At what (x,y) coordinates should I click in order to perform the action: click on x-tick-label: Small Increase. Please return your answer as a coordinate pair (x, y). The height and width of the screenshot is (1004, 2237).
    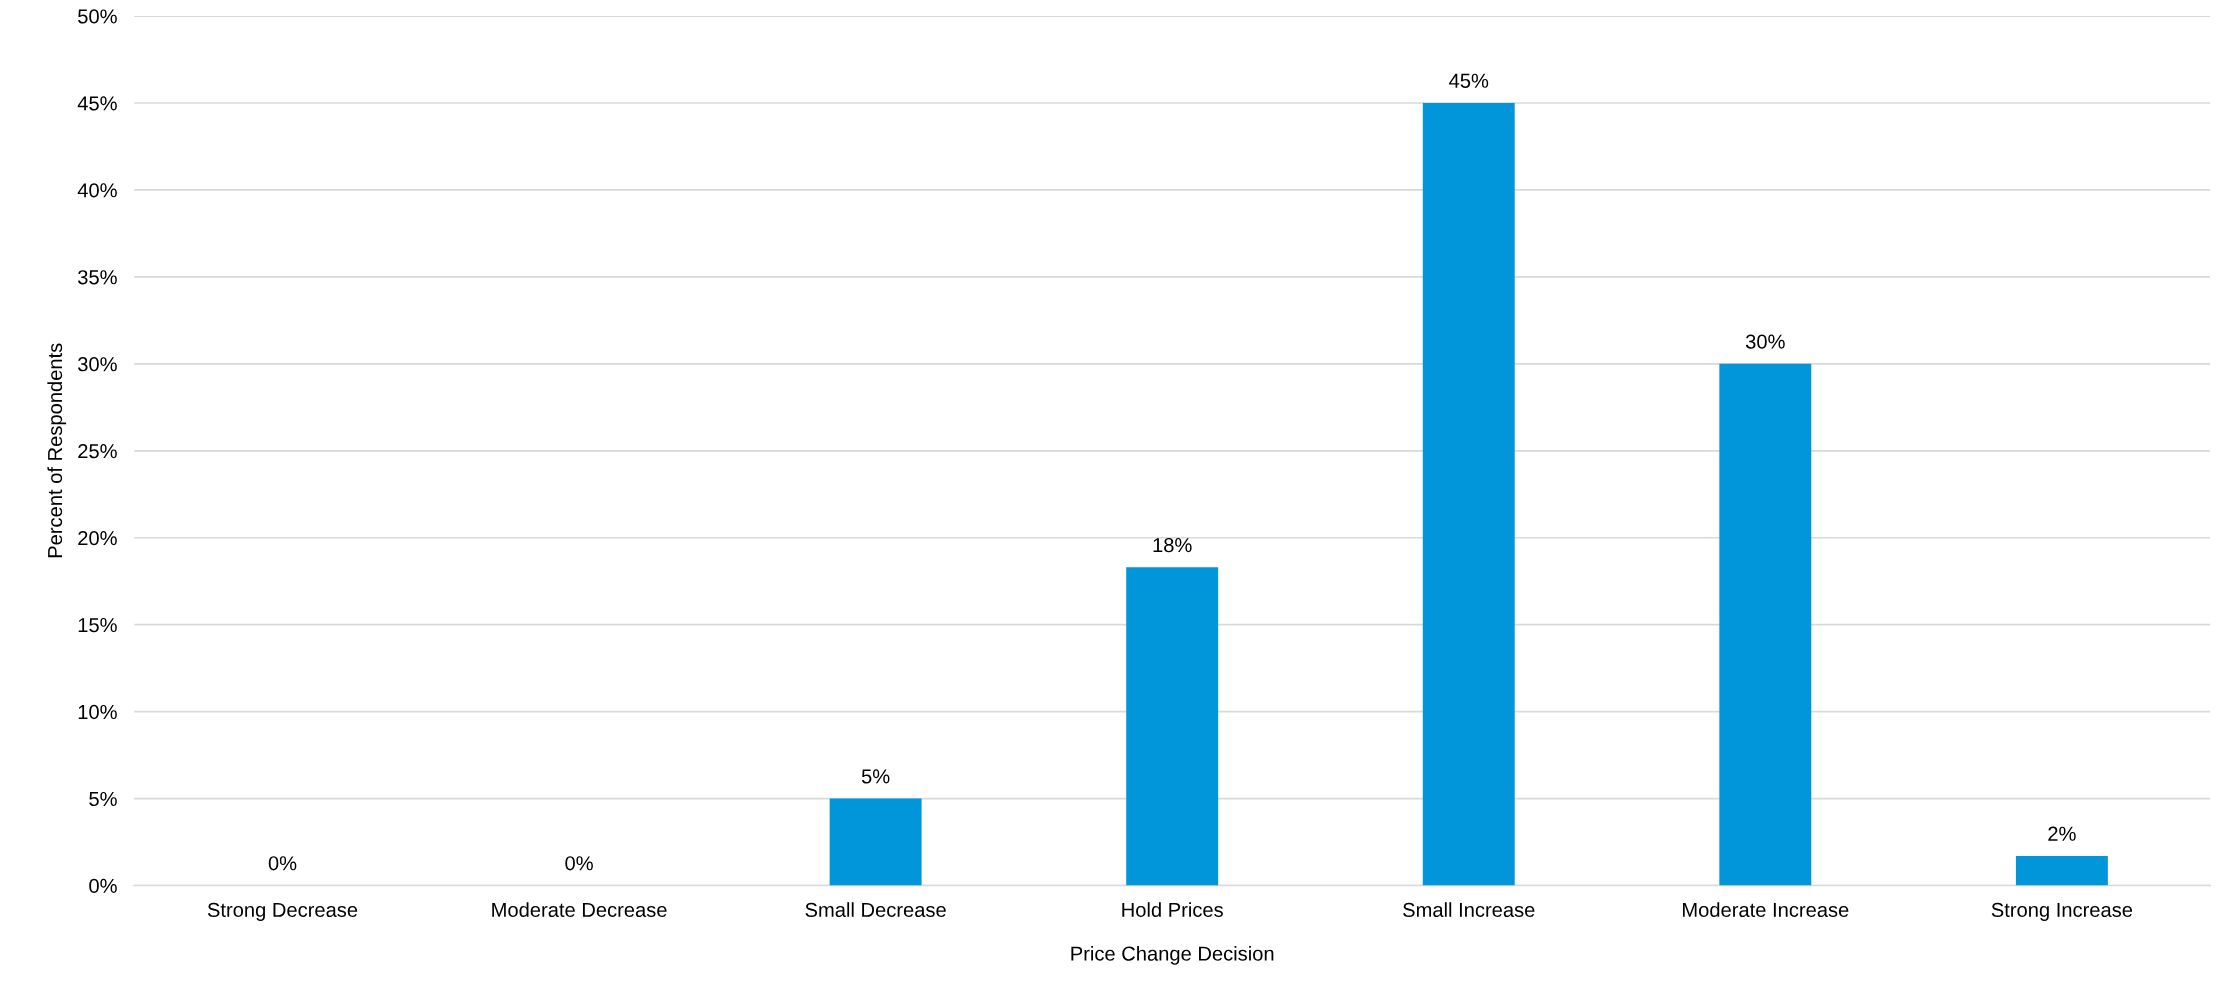
    Looking at the image, I should click on (1469, 909).